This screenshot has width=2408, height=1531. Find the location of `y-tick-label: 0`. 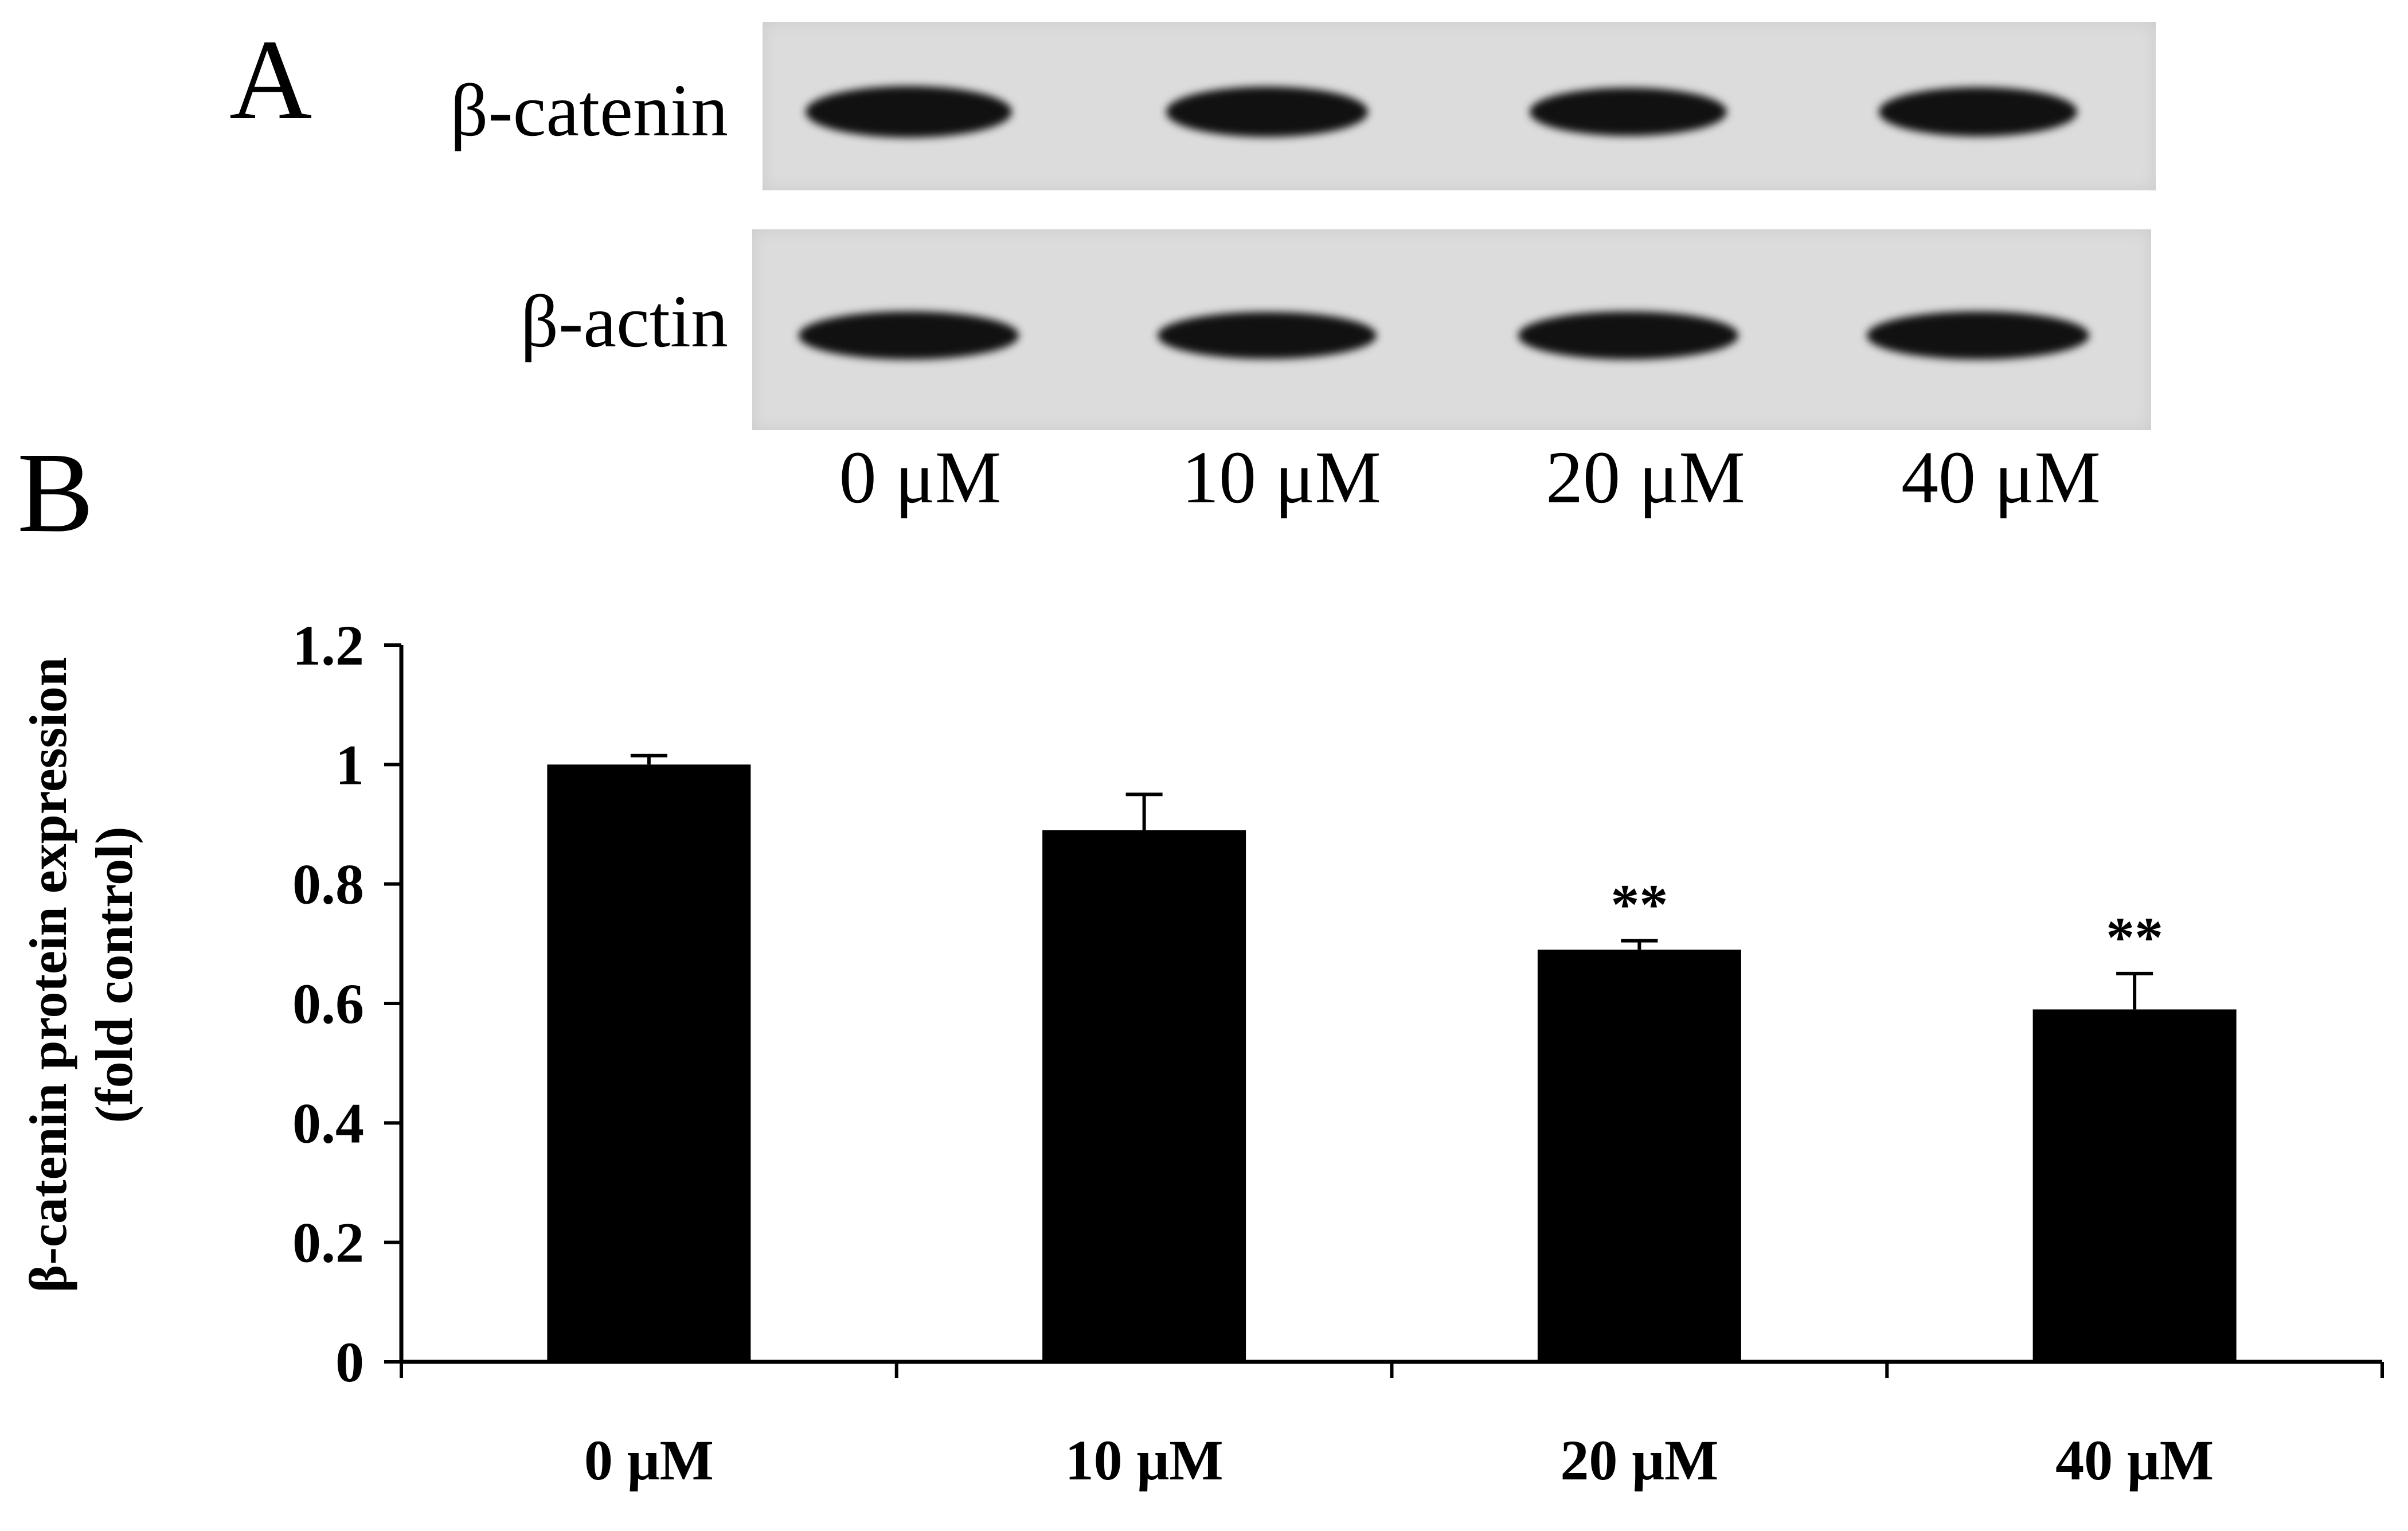

y-tick-label: 0 is located at coordinates (349, 1362).